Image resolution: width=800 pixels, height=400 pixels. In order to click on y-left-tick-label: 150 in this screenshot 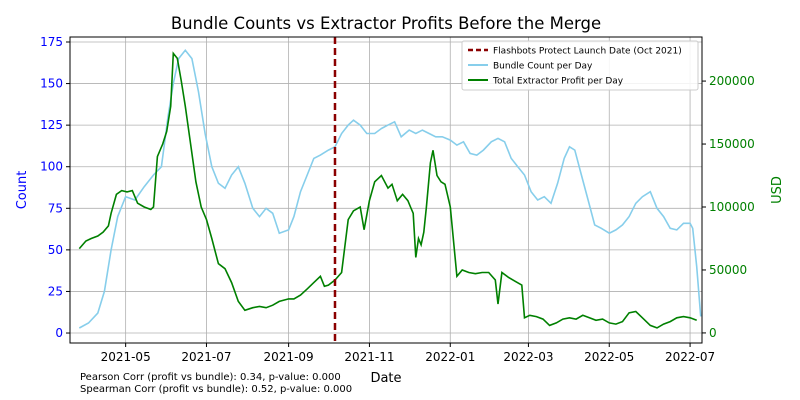, I will do `click(51, 84)`.